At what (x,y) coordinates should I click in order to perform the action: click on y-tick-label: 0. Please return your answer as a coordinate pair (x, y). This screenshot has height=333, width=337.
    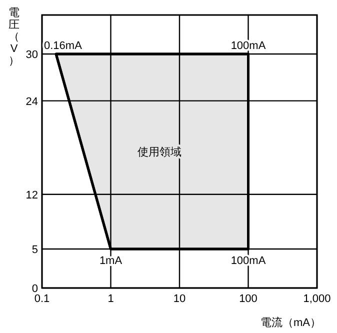
    Looking at the image, I should click on (35, 289).